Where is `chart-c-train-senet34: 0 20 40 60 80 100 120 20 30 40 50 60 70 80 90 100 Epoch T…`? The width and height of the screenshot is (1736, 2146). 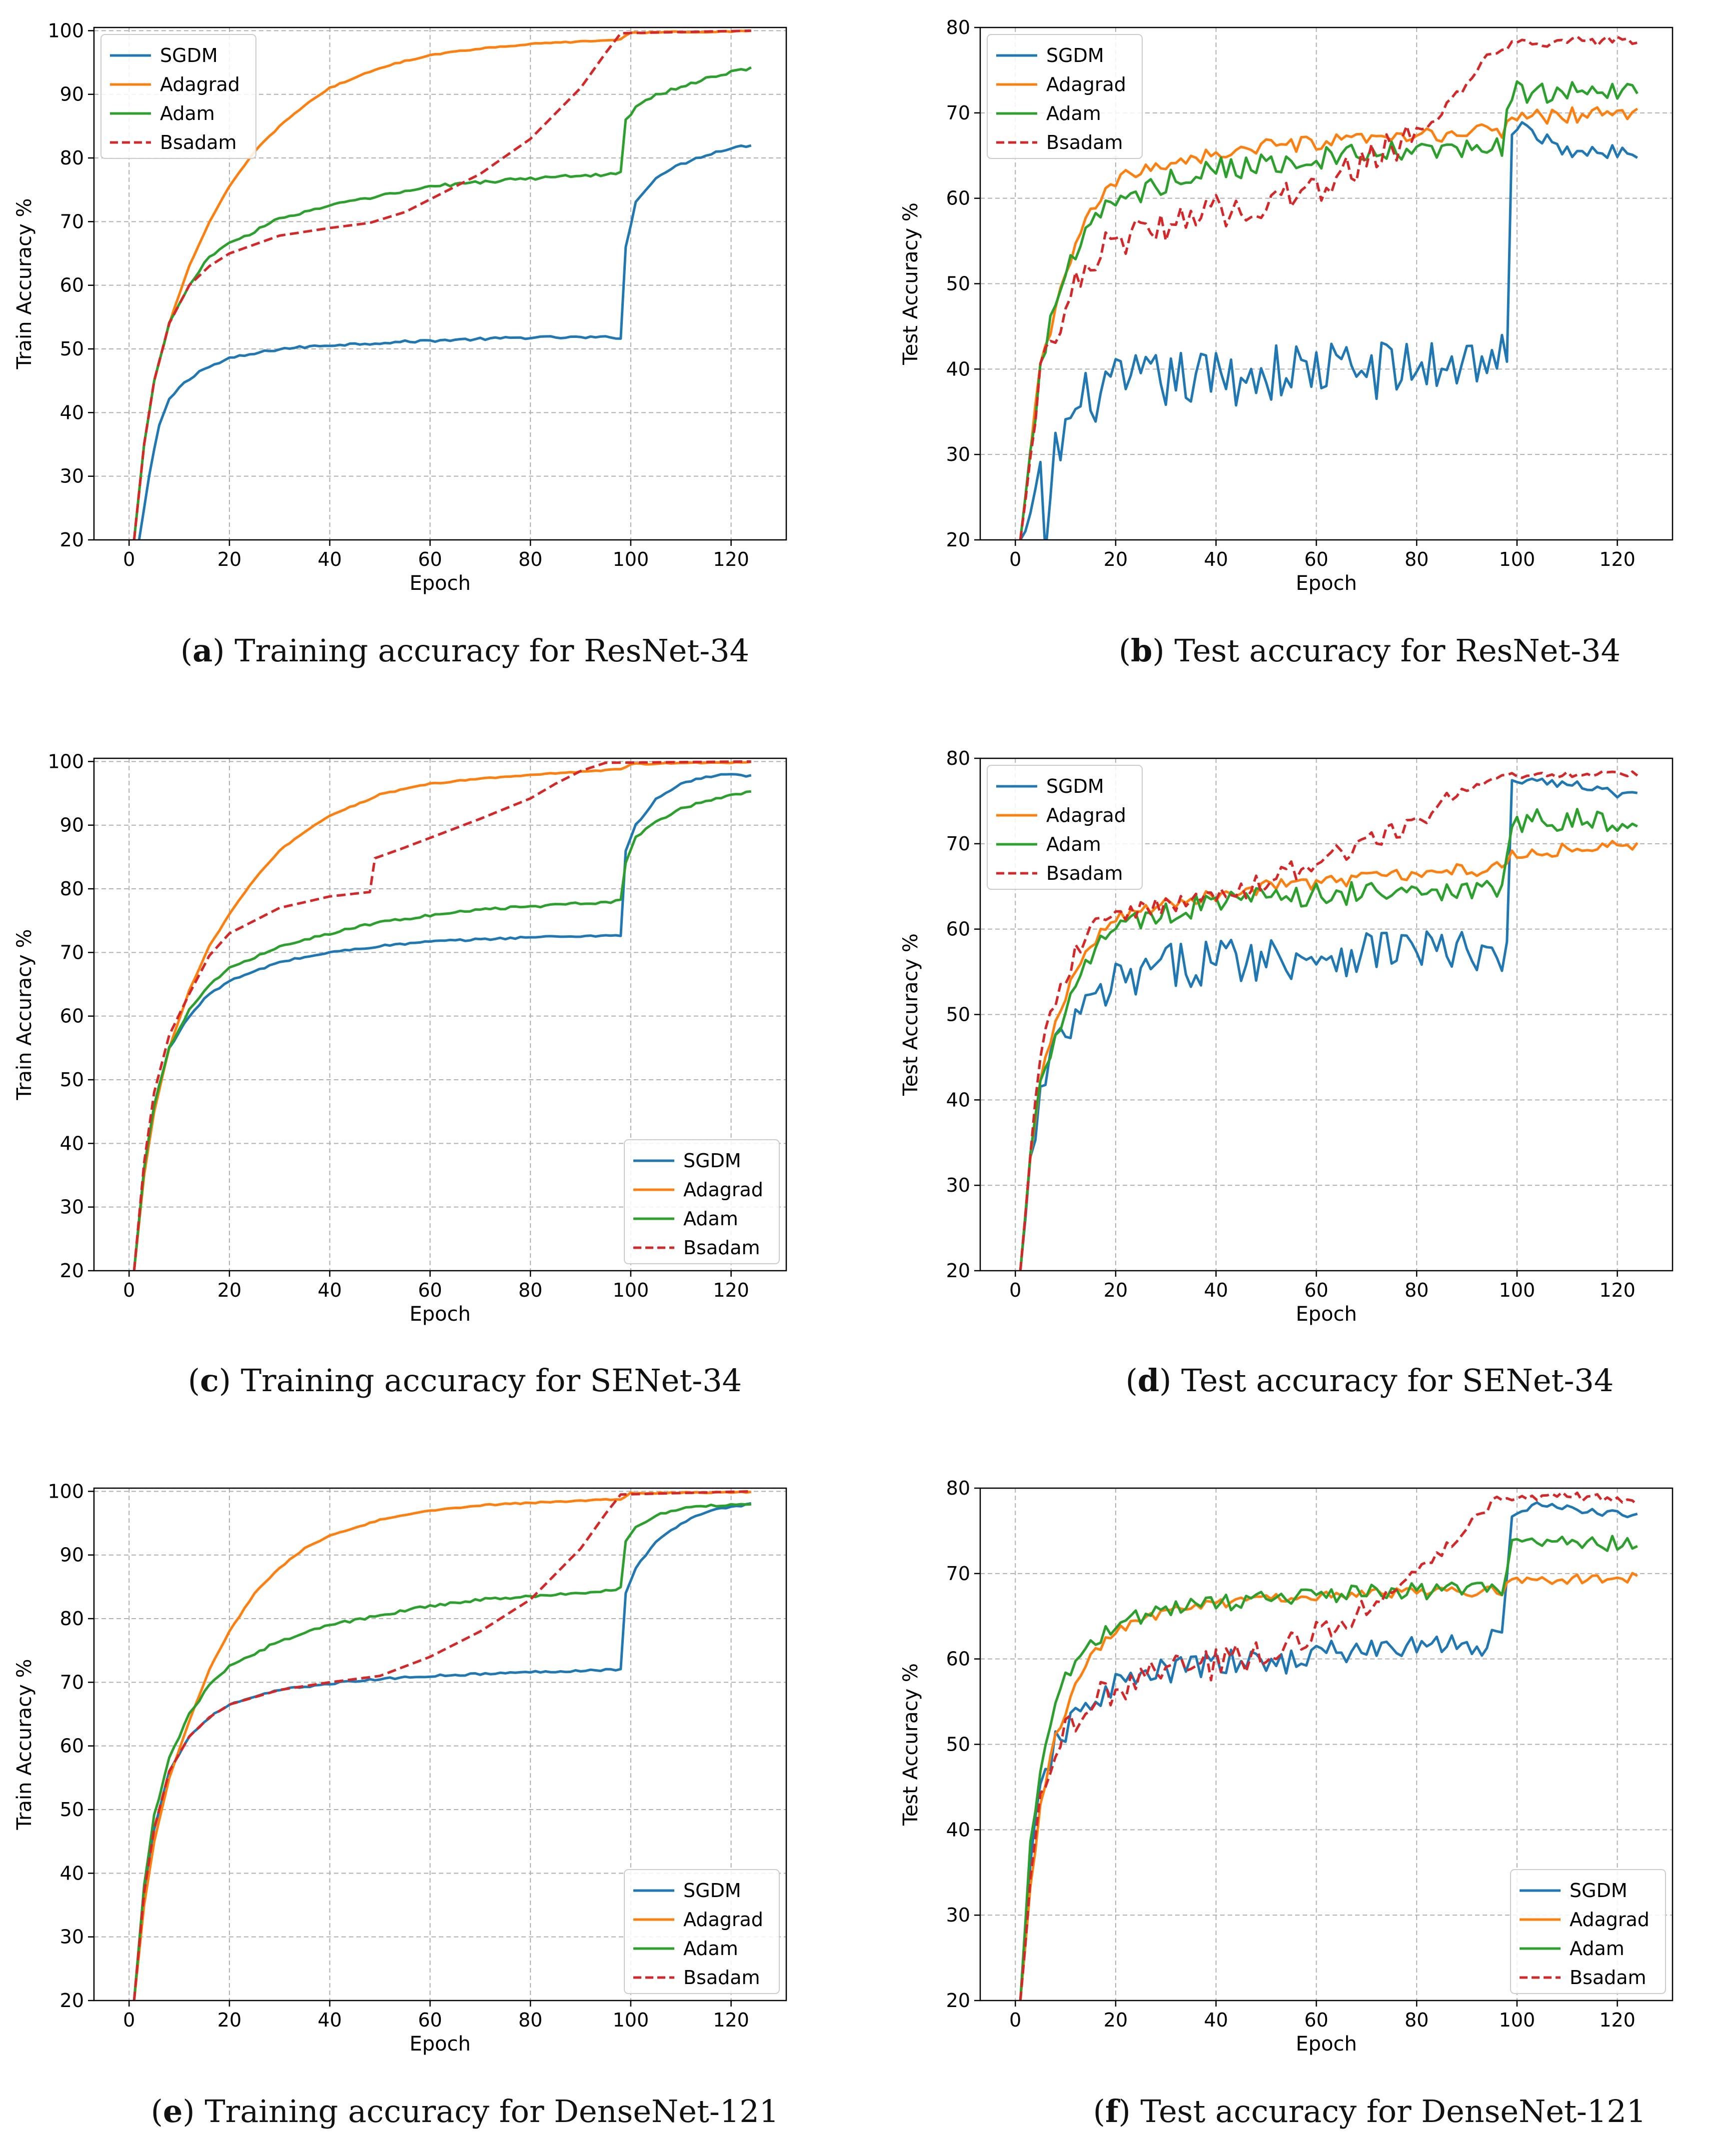
chart-c-train-senet34: 0 20 40 60 80 100 120 20 30 40 50 60 70 80 90 100 Epoch T… is located at coordinates (400, 1038).